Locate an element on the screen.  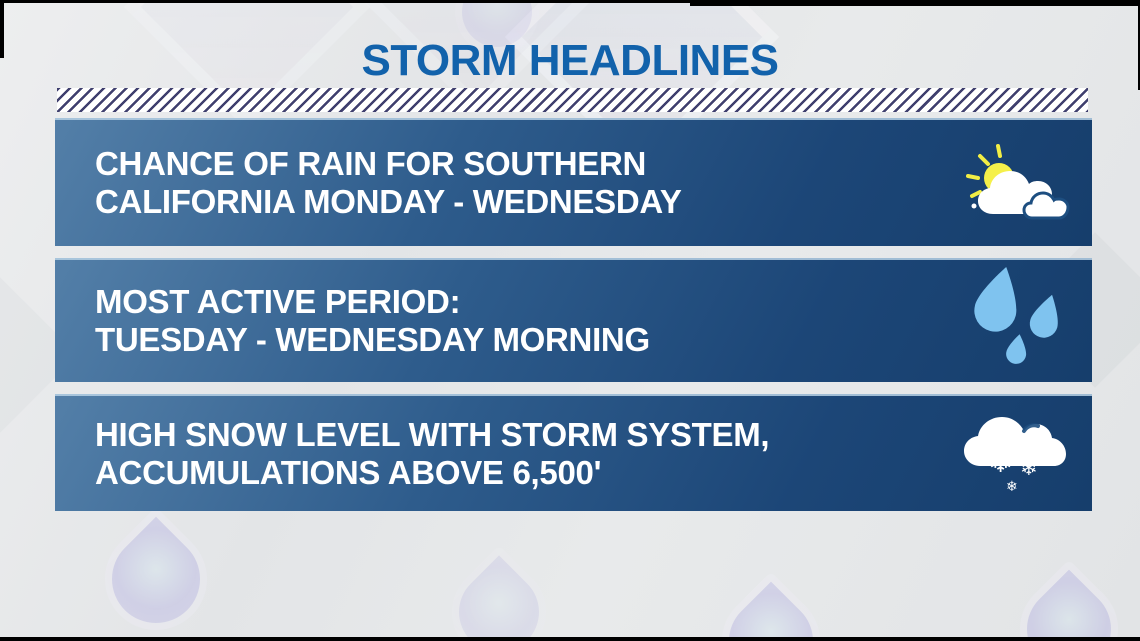
page-title: STORM HEADLINES is located at coordinates (570, 60).